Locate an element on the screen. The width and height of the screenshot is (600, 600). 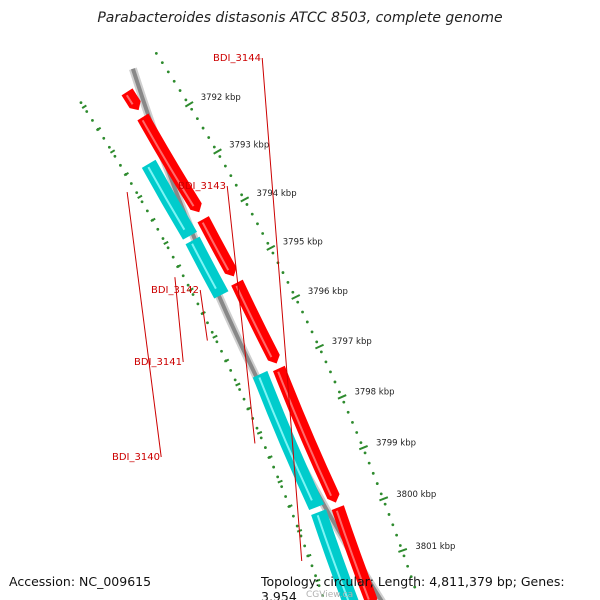
reverse-cds-1-highlight is located at coordinates (204, 266).